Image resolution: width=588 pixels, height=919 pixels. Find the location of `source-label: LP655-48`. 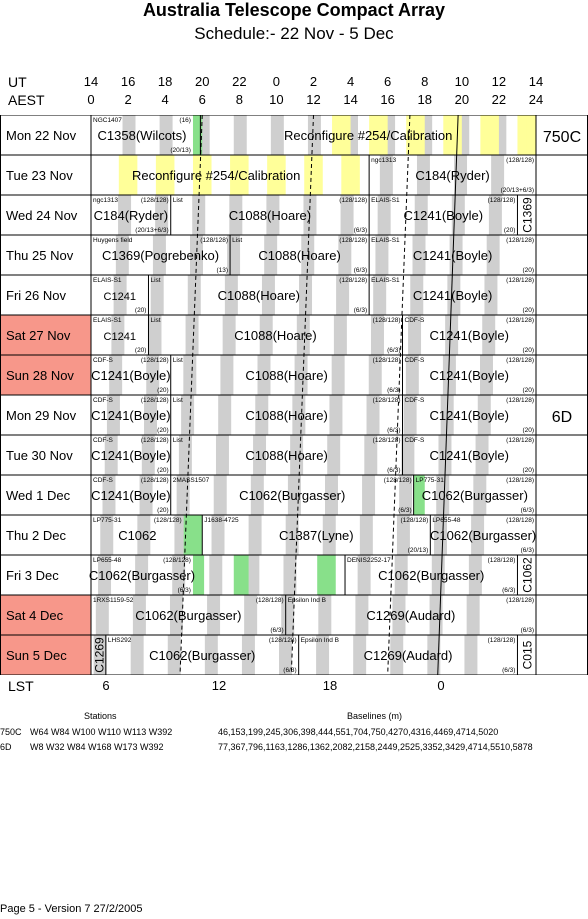

source-label: LP655-48 is located at coordinates (107, 560).